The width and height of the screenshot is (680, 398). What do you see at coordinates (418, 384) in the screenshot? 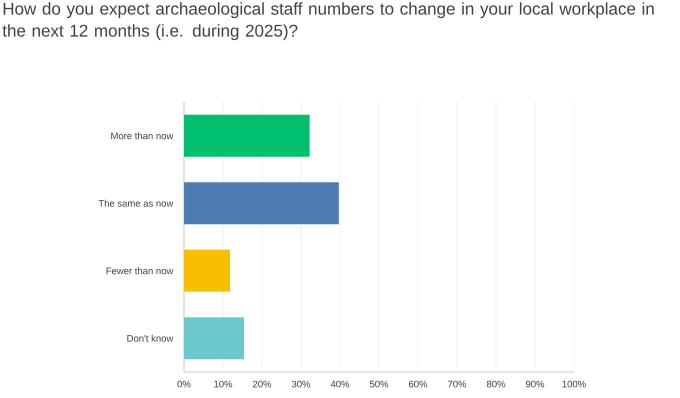
I see `x-tick-label: 60%` at bounding box center [418, 384].